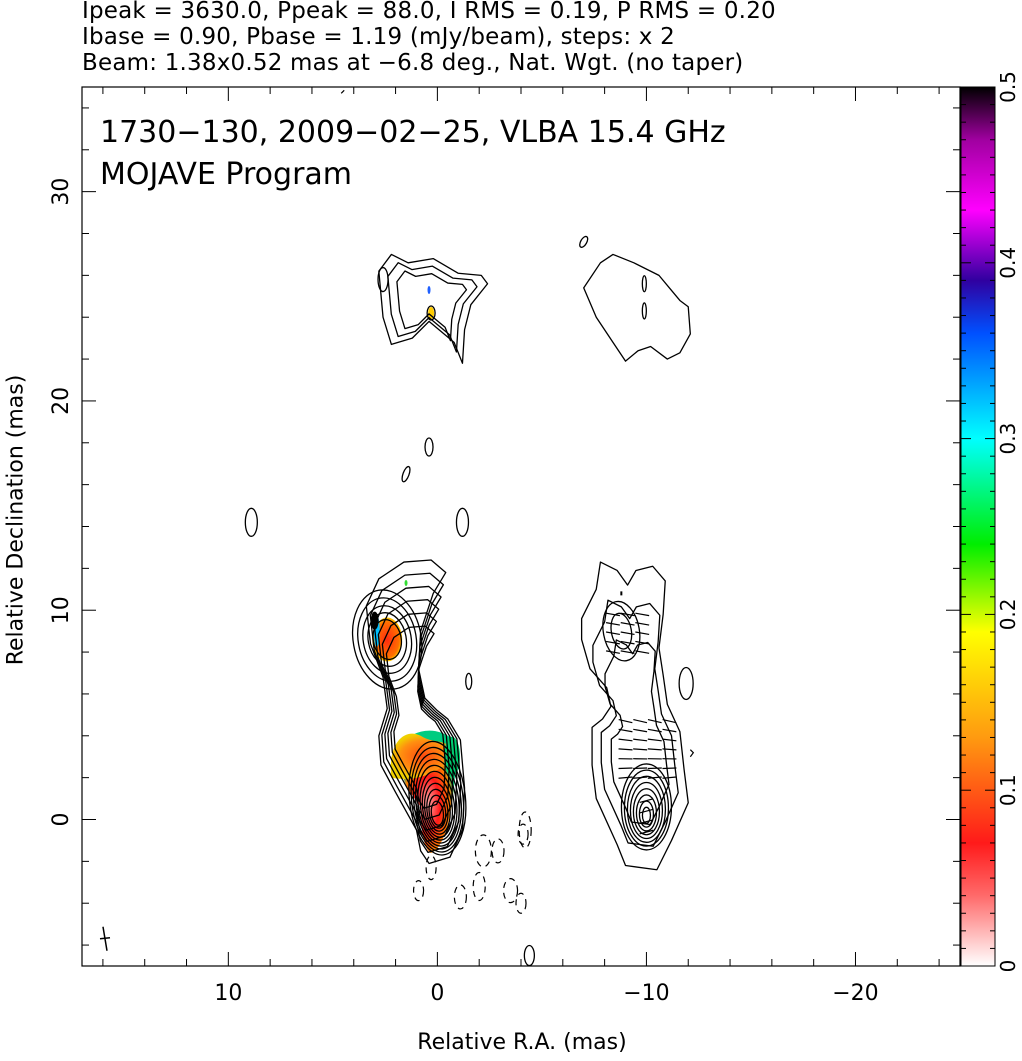 This screenshot has height=1061, width=1022. I want to click on y-tick-label: 10, so click(61, 610).